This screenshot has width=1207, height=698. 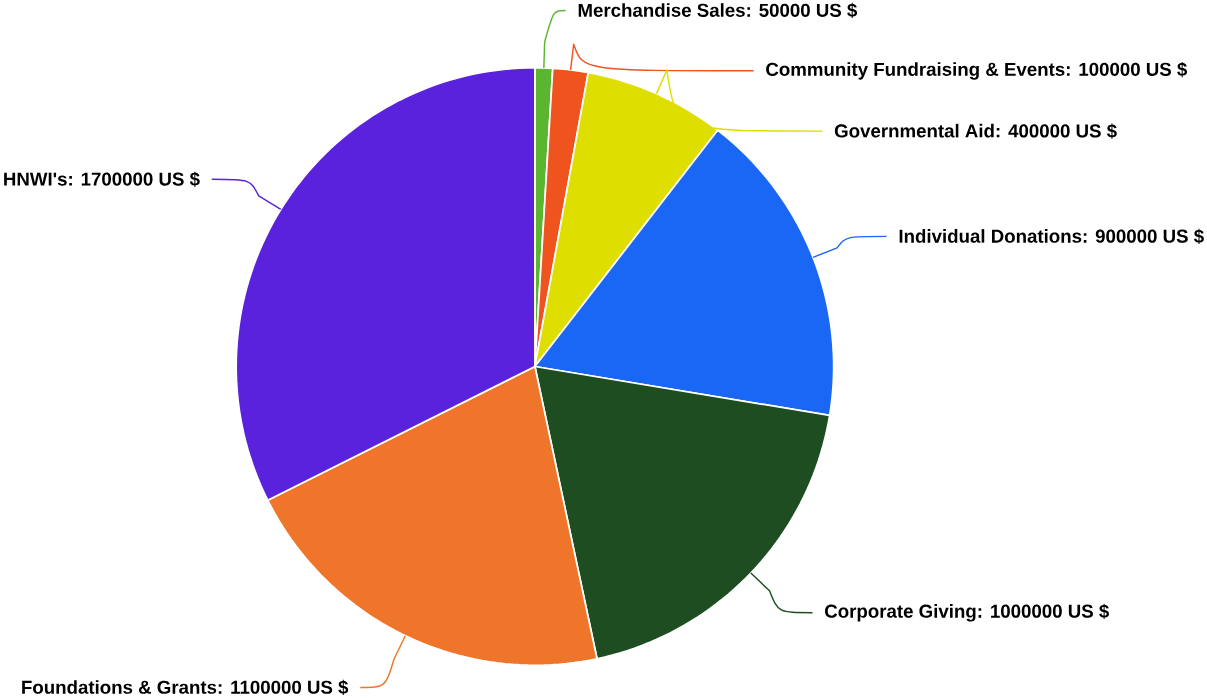 I want to click on slice-label: Governmental Aid, so click(x=914, y=130).